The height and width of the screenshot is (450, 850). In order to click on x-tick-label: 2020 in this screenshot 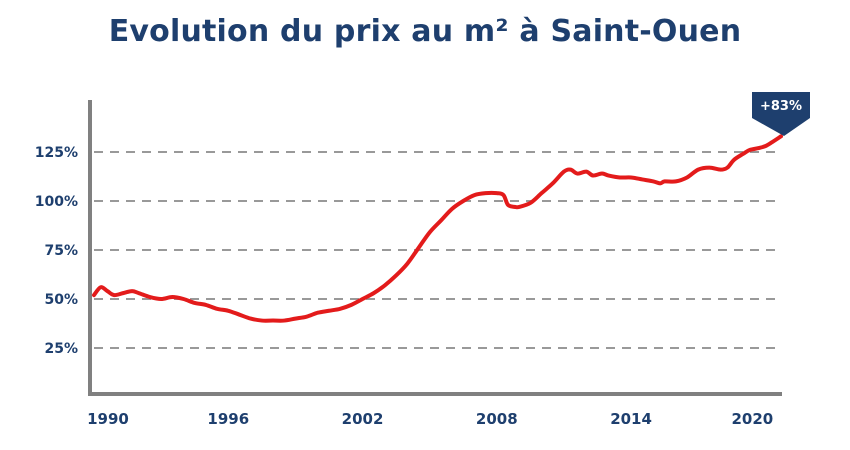, I will do `click(752, 419)`.